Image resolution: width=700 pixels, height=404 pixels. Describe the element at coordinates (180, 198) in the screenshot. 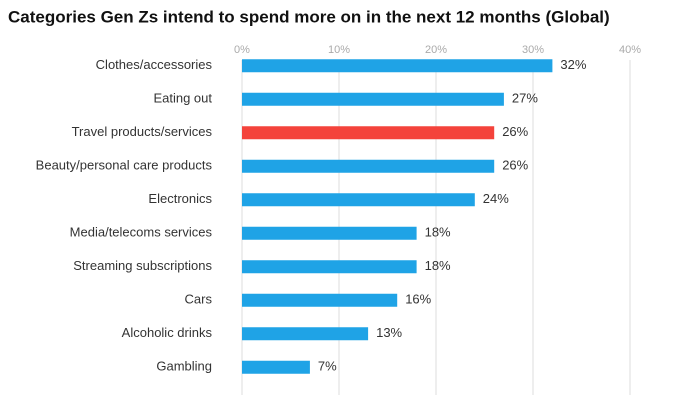

I see `y-tick-label: Electronics` at that location.